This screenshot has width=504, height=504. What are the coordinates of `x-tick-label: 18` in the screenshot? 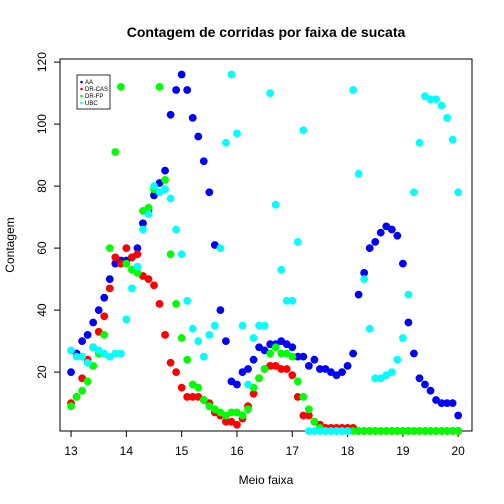 It's located at (348, 451).